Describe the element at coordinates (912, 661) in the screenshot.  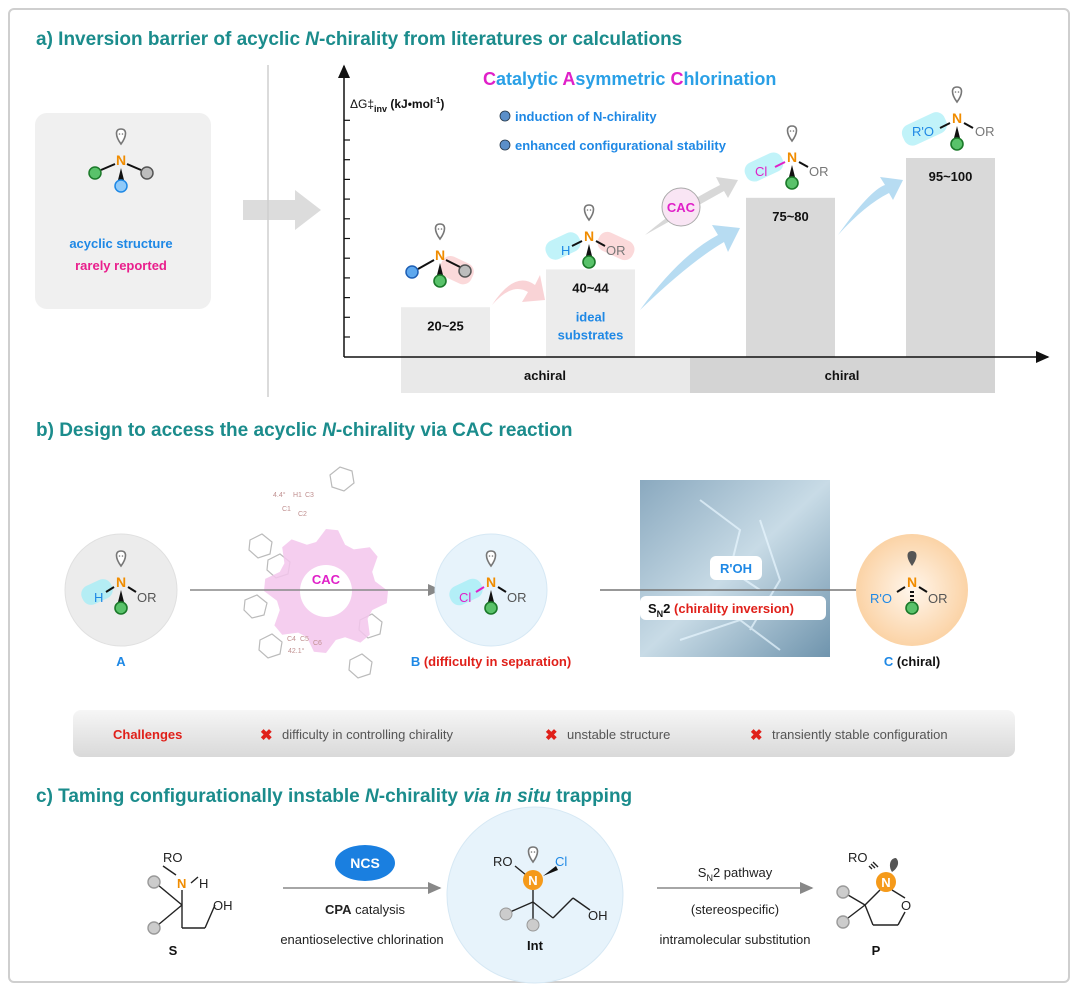
I see `label-C: C (chiral)` at that location.